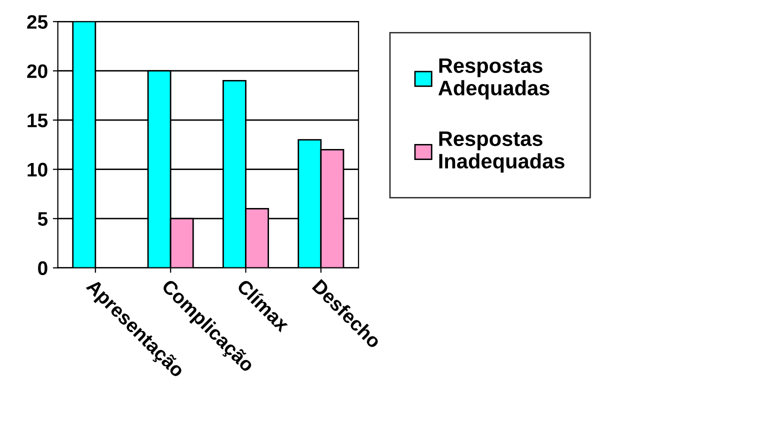 This screenshot has height=432, width=771. Describe the element at coordinates (37, 22) in the screenshot. I see `y-tick-label: 25` at that location.